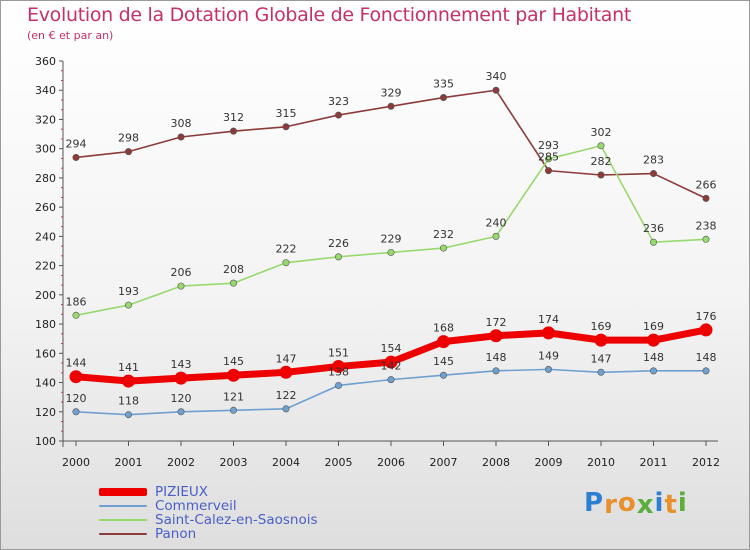 The image size is (750, 550). I want to click on data-label: 335, so click(443, 84).